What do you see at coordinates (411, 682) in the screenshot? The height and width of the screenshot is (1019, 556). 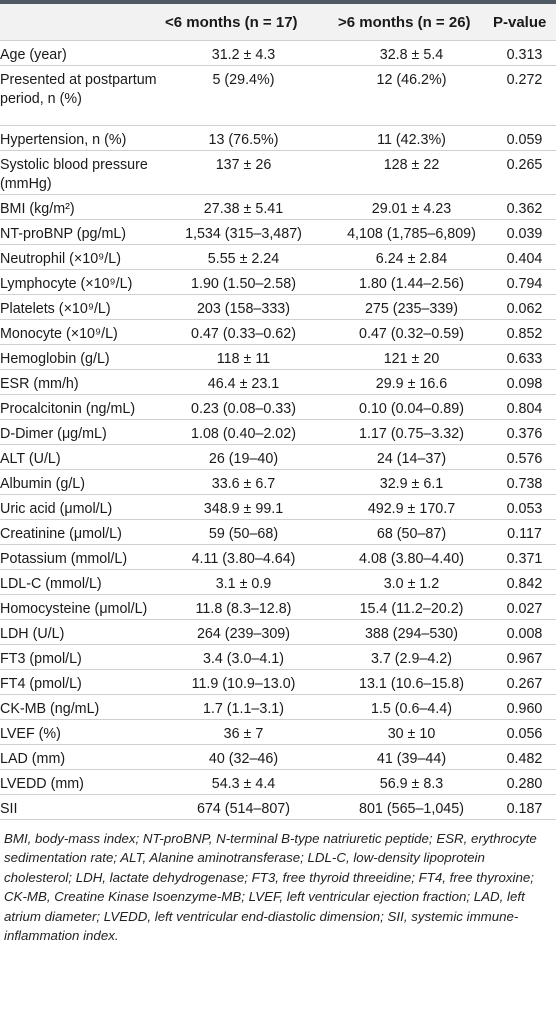 I see `value-over-6-months: 13.1 (10.6–15.8)` at bounding box center [411, 682].